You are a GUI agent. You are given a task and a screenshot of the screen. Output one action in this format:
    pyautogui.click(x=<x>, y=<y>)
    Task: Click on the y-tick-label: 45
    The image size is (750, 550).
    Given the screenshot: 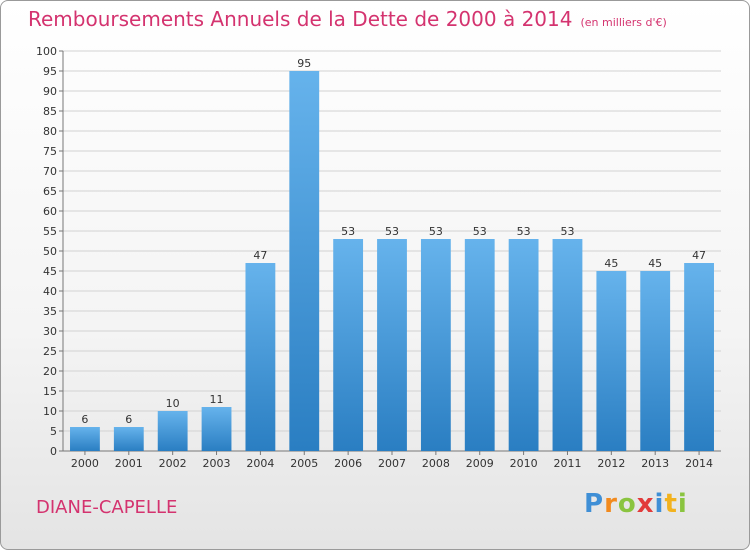 What is the action you would take?
    pyautogui.click(x=50, y=271)
    